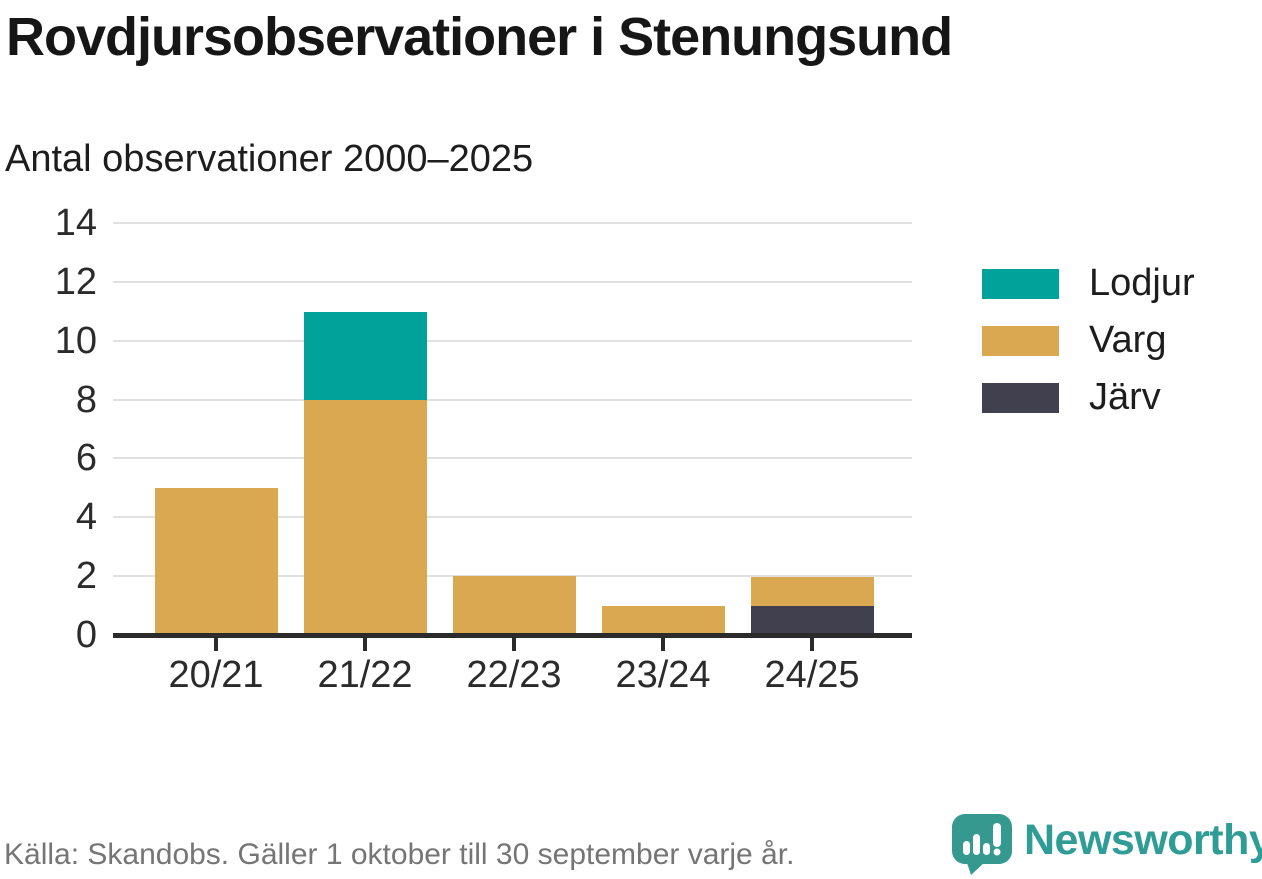  Describe the element at coordinates (512, 635) in the screenshot. I see `x-axis-line` at that location.